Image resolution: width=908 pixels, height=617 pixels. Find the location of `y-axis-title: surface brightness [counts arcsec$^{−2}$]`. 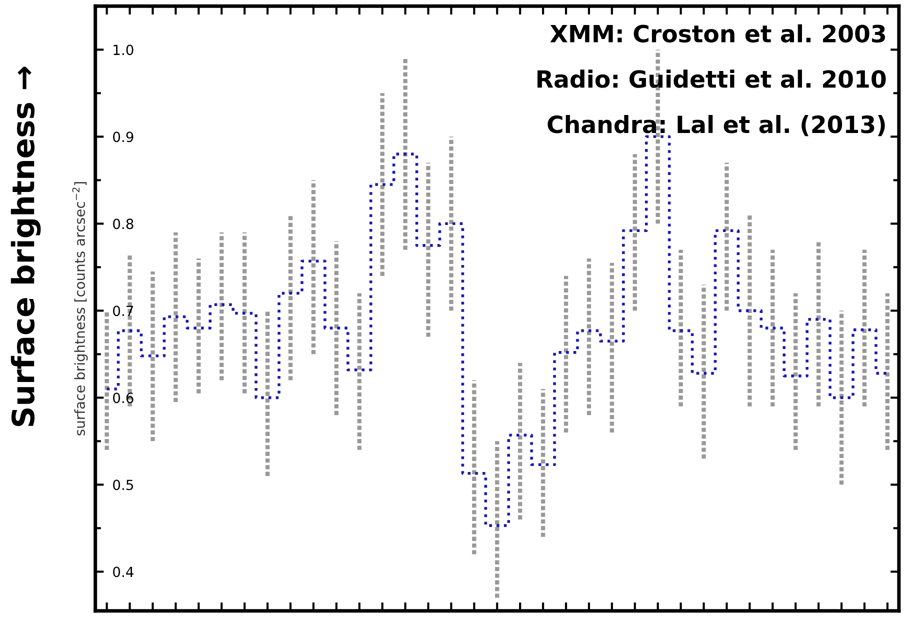

y-axis-title: surface brightness [counts arcsec$^{−2}$] is located at coordinates (80, 309).